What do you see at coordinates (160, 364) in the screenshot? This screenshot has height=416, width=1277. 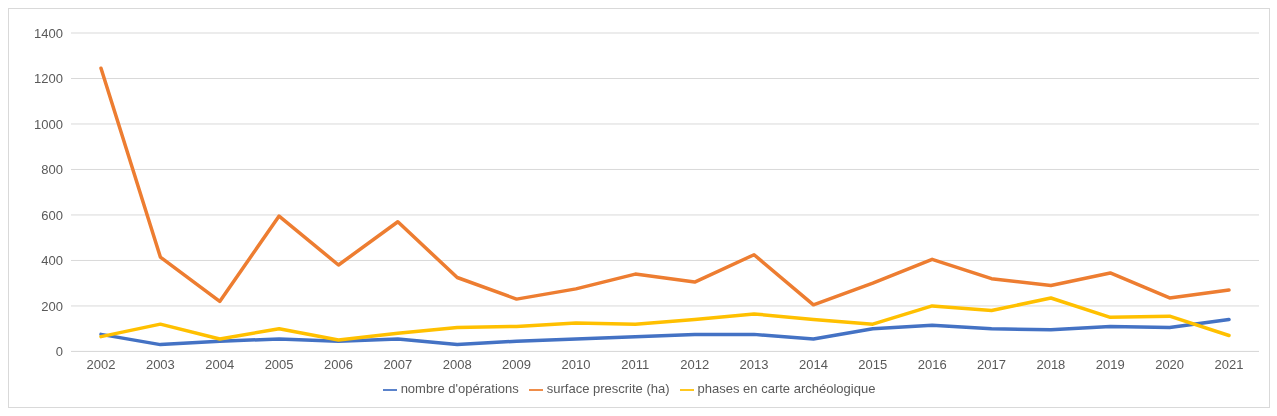 I see `x-tick-label: 2003` at bounding box center [160, 364].